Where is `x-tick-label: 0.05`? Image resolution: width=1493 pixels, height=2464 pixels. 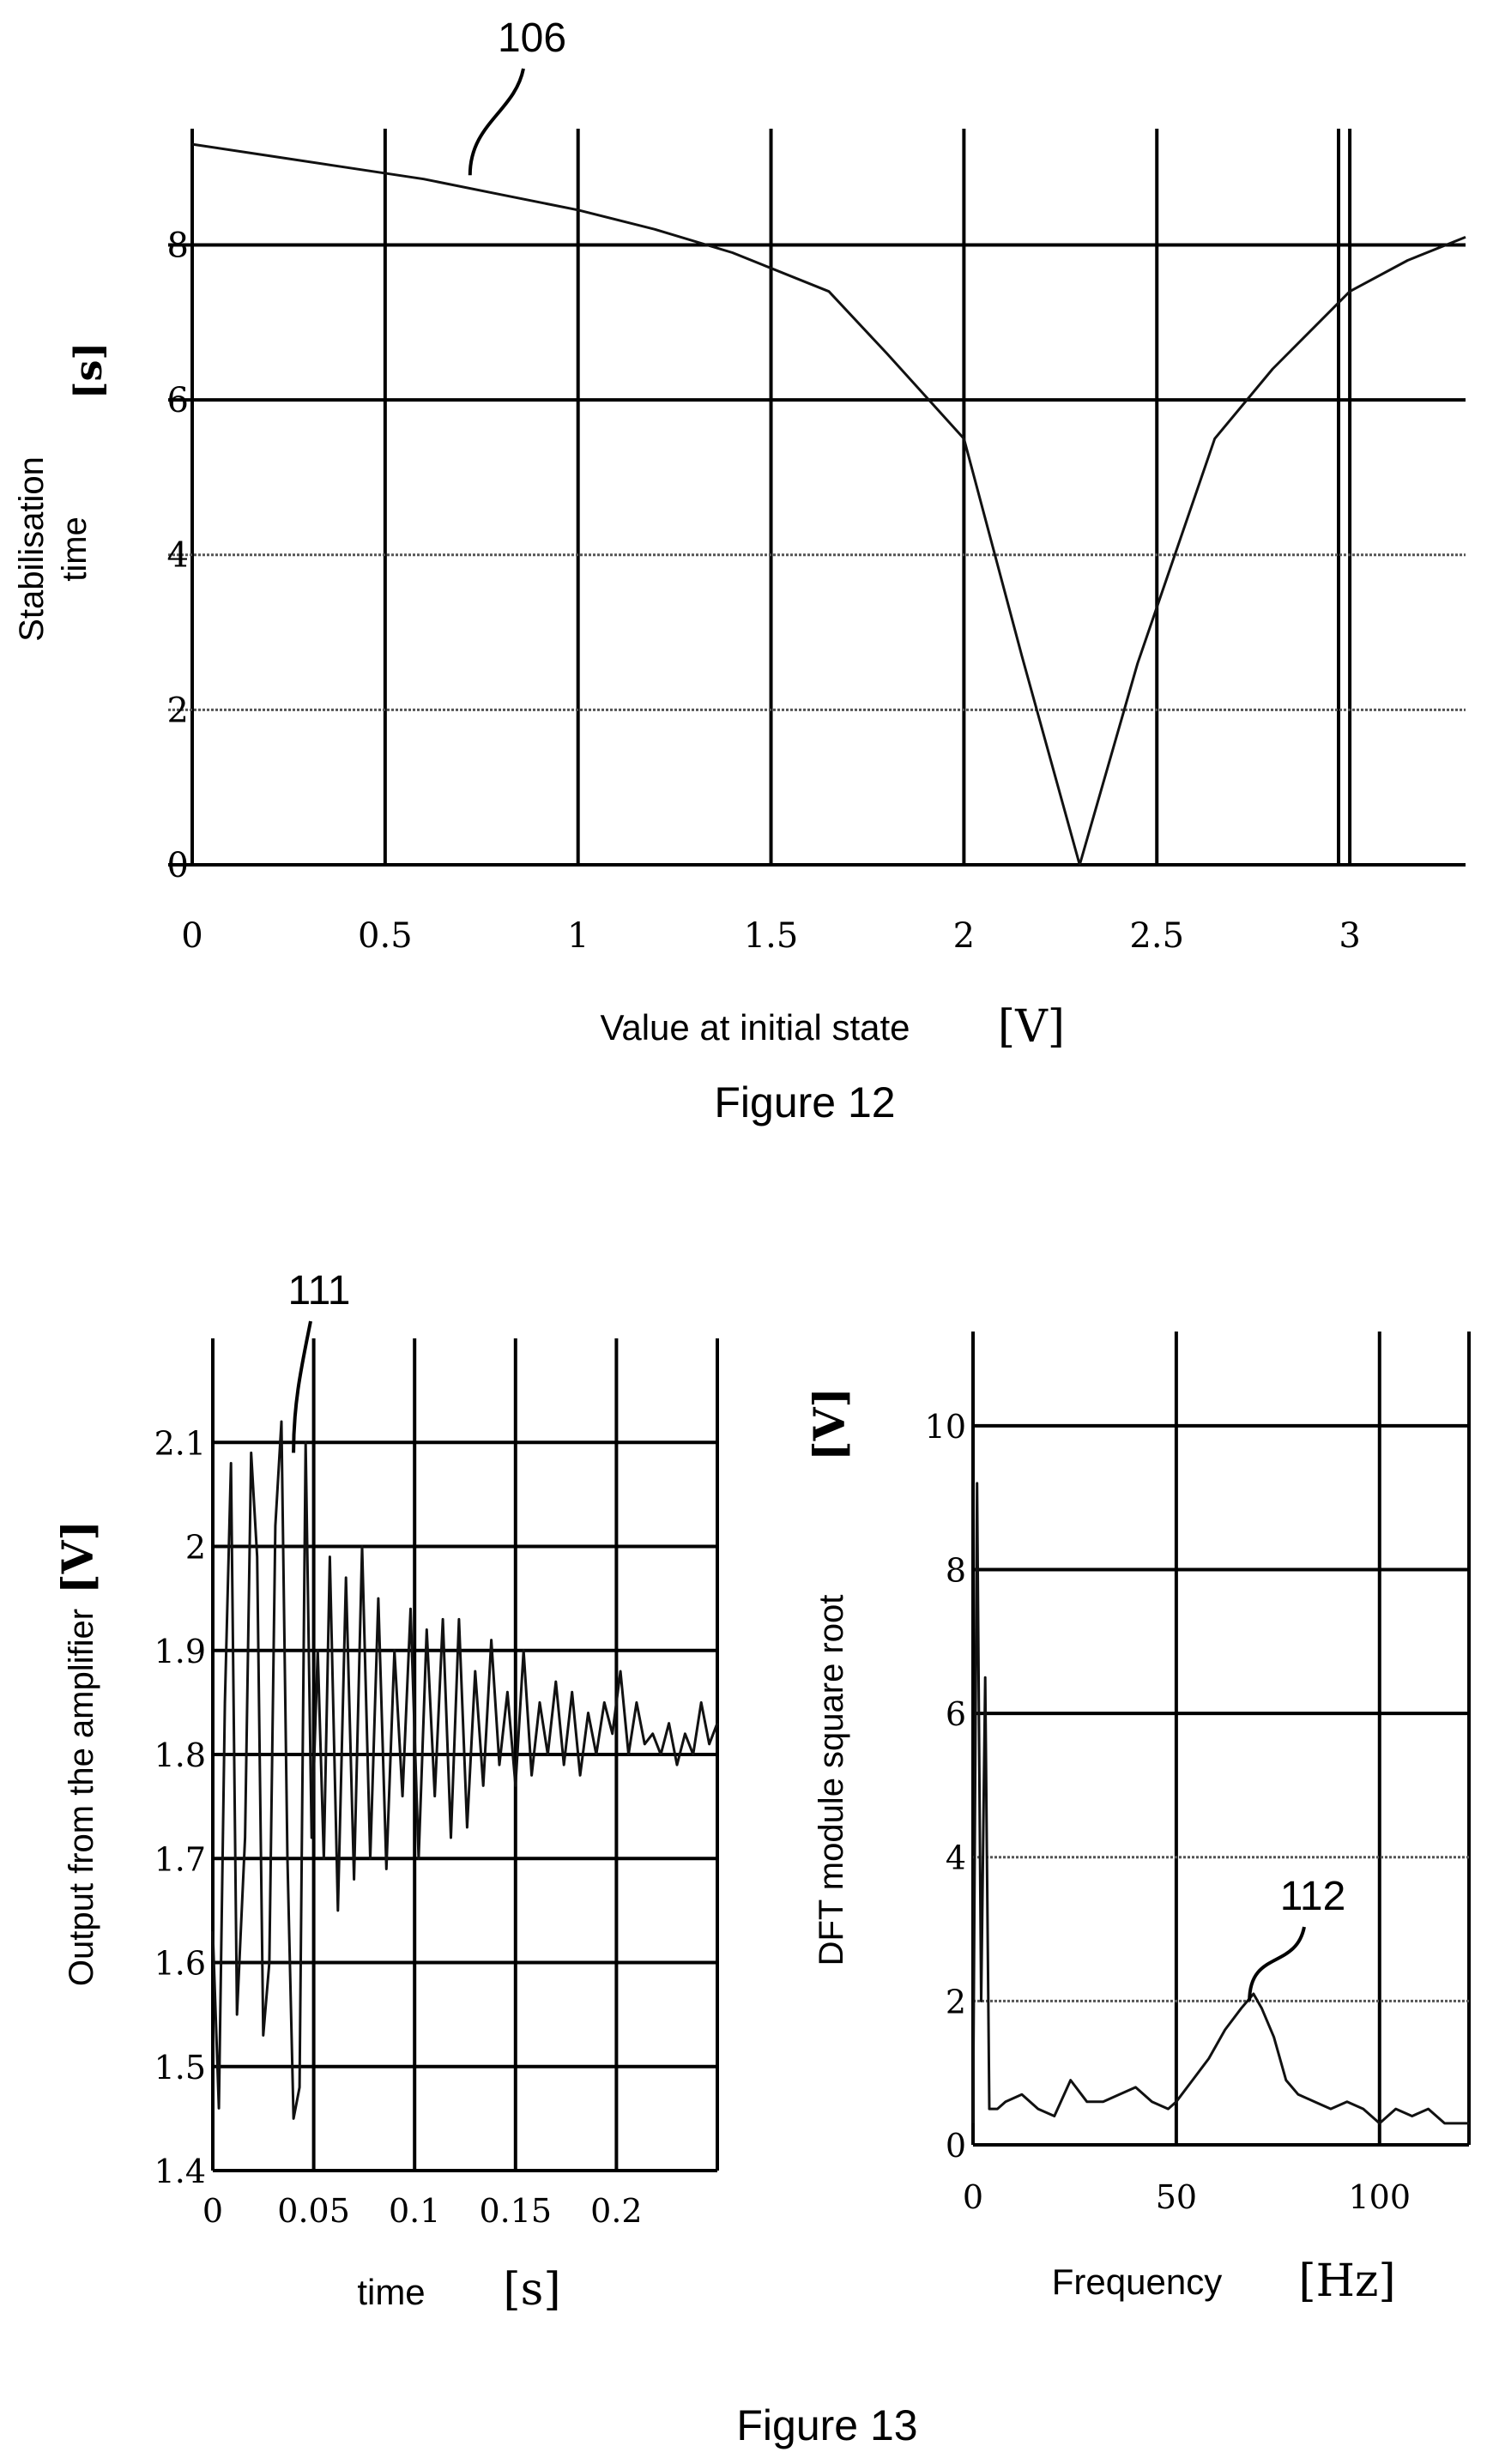 x-tick-label: 0.05 is located at coordinates (313, 2211).